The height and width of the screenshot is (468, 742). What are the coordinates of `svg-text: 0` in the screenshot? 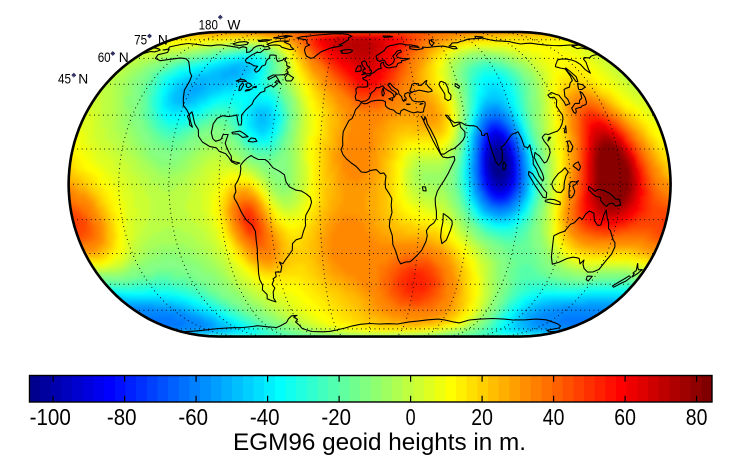 It's located at (411, 417).